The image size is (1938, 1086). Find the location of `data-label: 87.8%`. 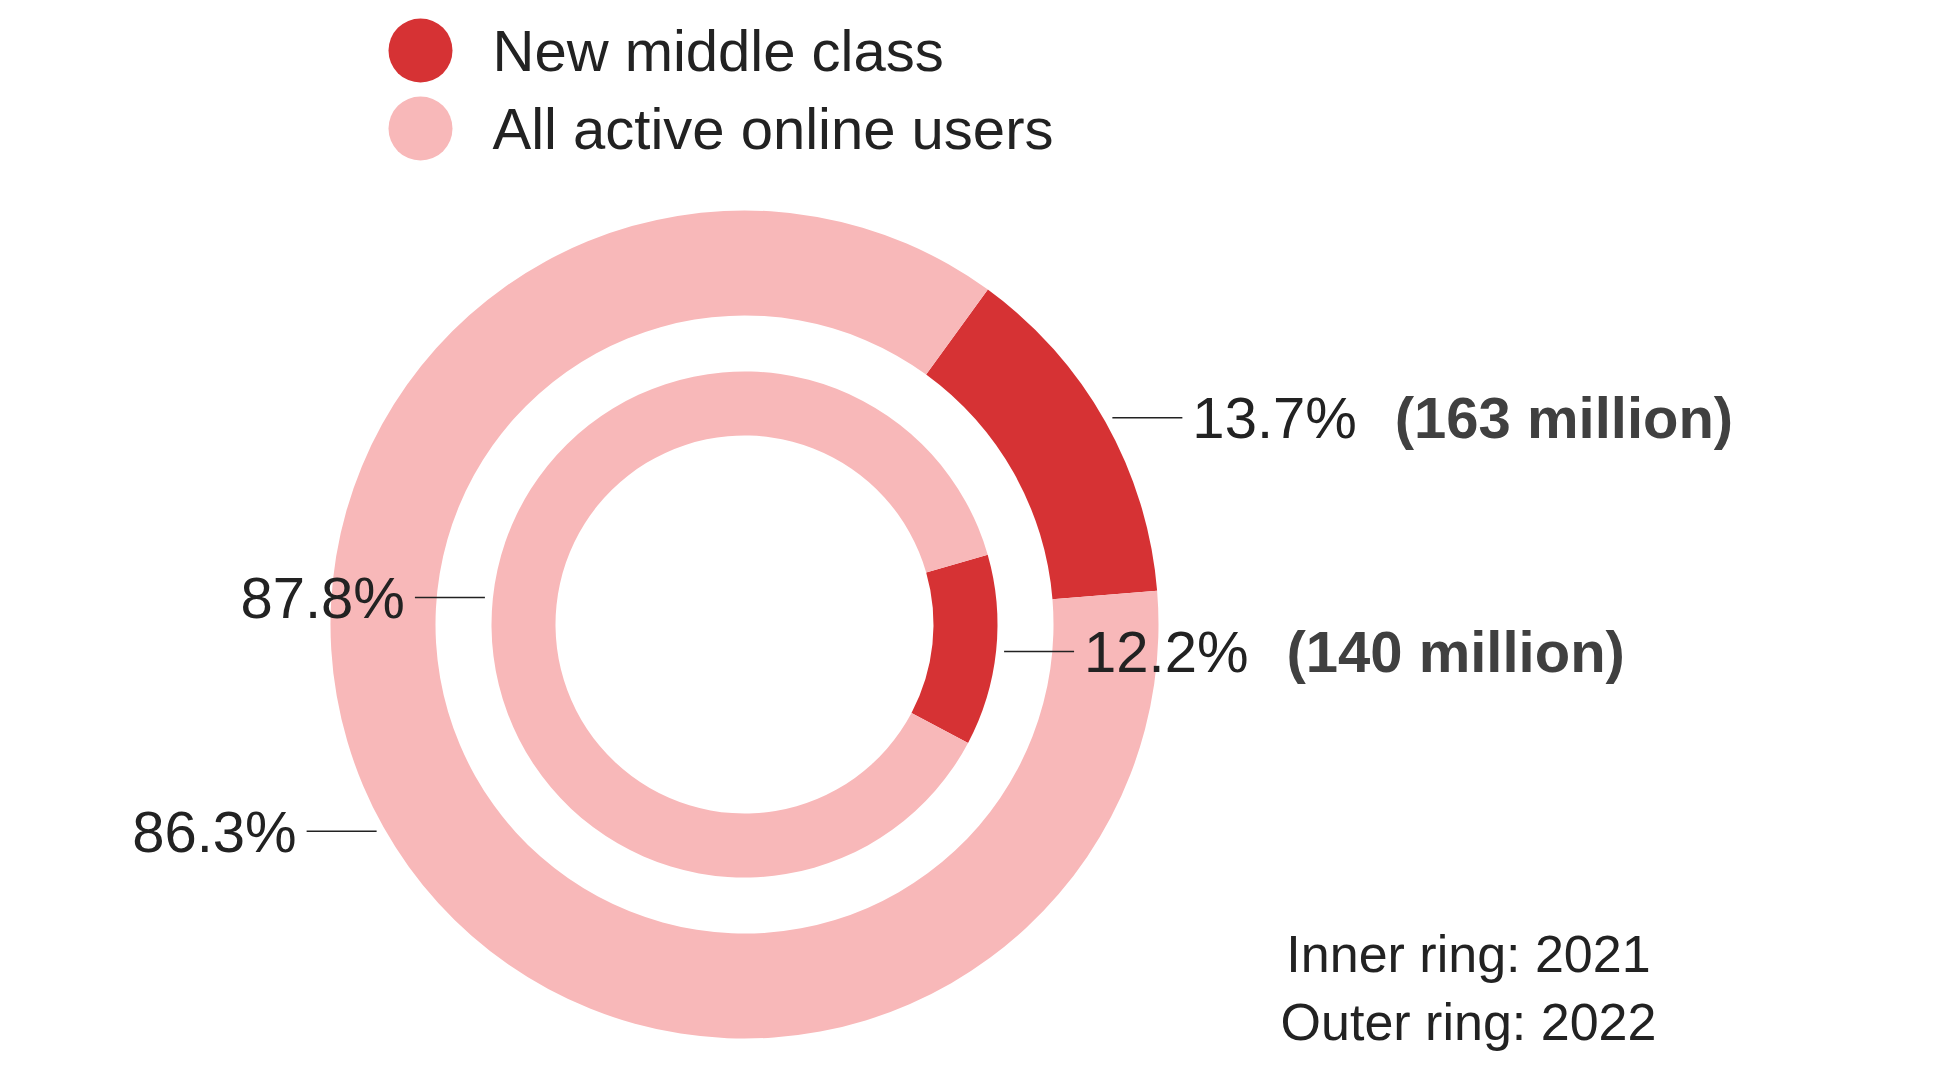

data-label: 87.8% is located at coordinates (322, 597).